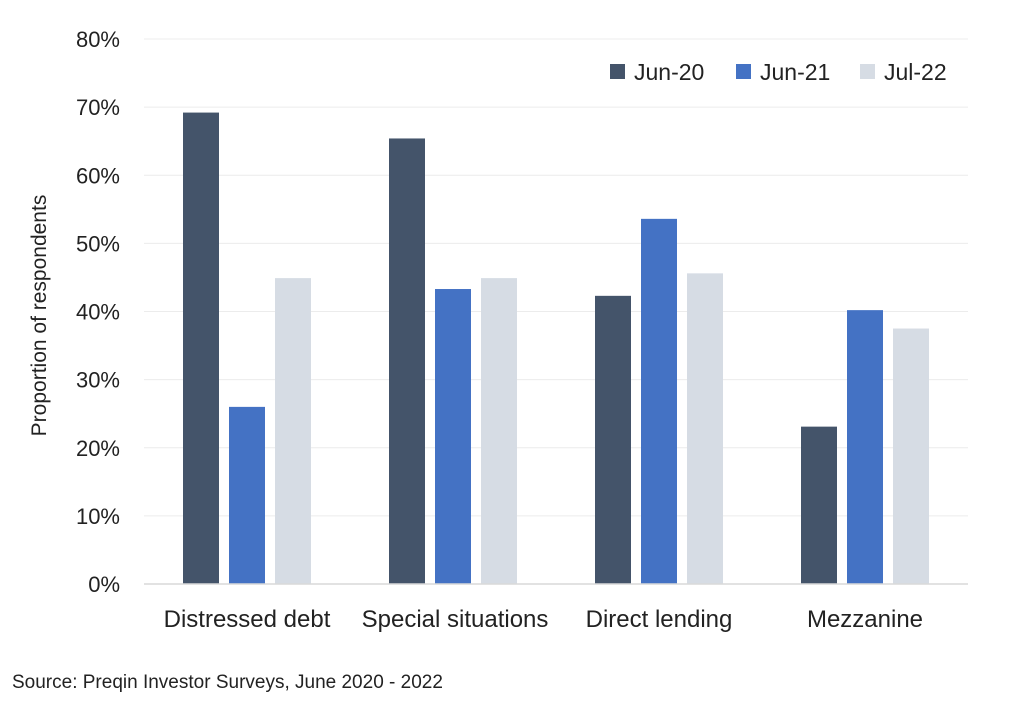 Image resolution: width=1024 pixels, height=709 pixels. I want to click on bar-jun-21-mezzanine, so click(865, 447).